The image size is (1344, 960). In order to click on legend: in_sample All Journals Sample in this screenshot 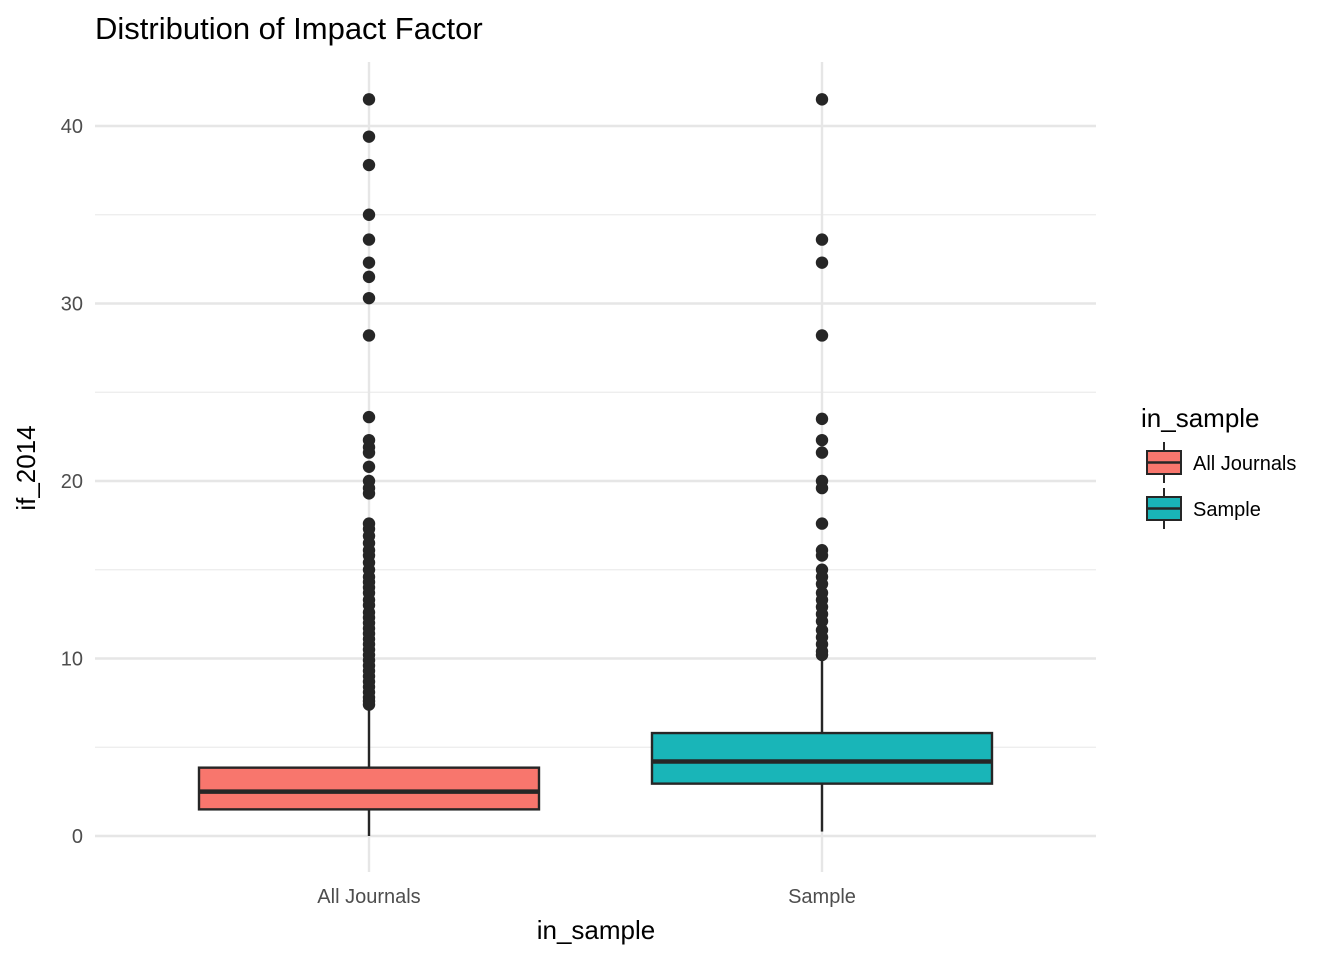, I will do `click(1218, 466)`.